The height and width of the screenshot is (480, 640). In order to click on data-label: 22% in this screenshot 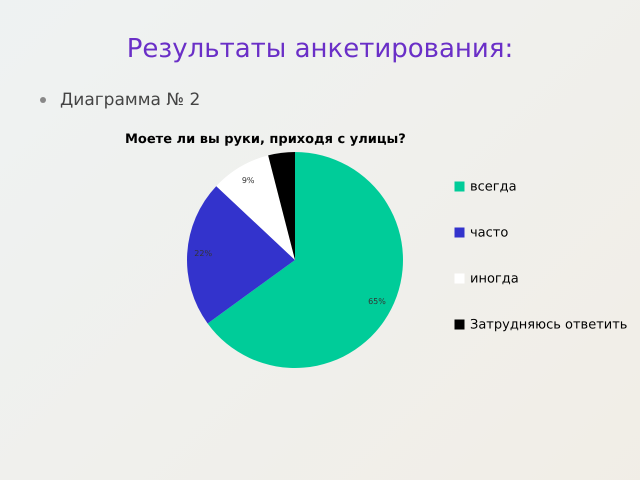, I will do `click(203, 253)`.